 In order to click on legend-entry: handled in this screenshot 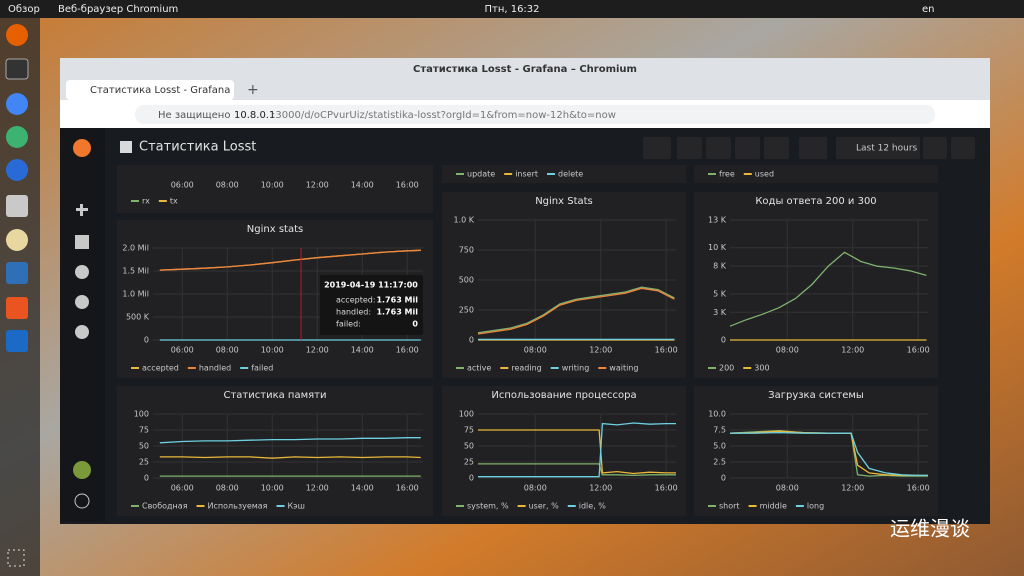, I will do `click(215, 368)`.